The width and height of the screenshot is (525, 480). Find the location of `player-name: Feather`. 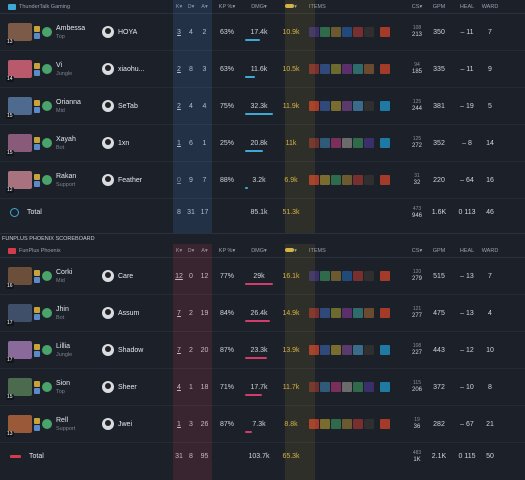

player-name: Feather is located at coordinates (130, 180).